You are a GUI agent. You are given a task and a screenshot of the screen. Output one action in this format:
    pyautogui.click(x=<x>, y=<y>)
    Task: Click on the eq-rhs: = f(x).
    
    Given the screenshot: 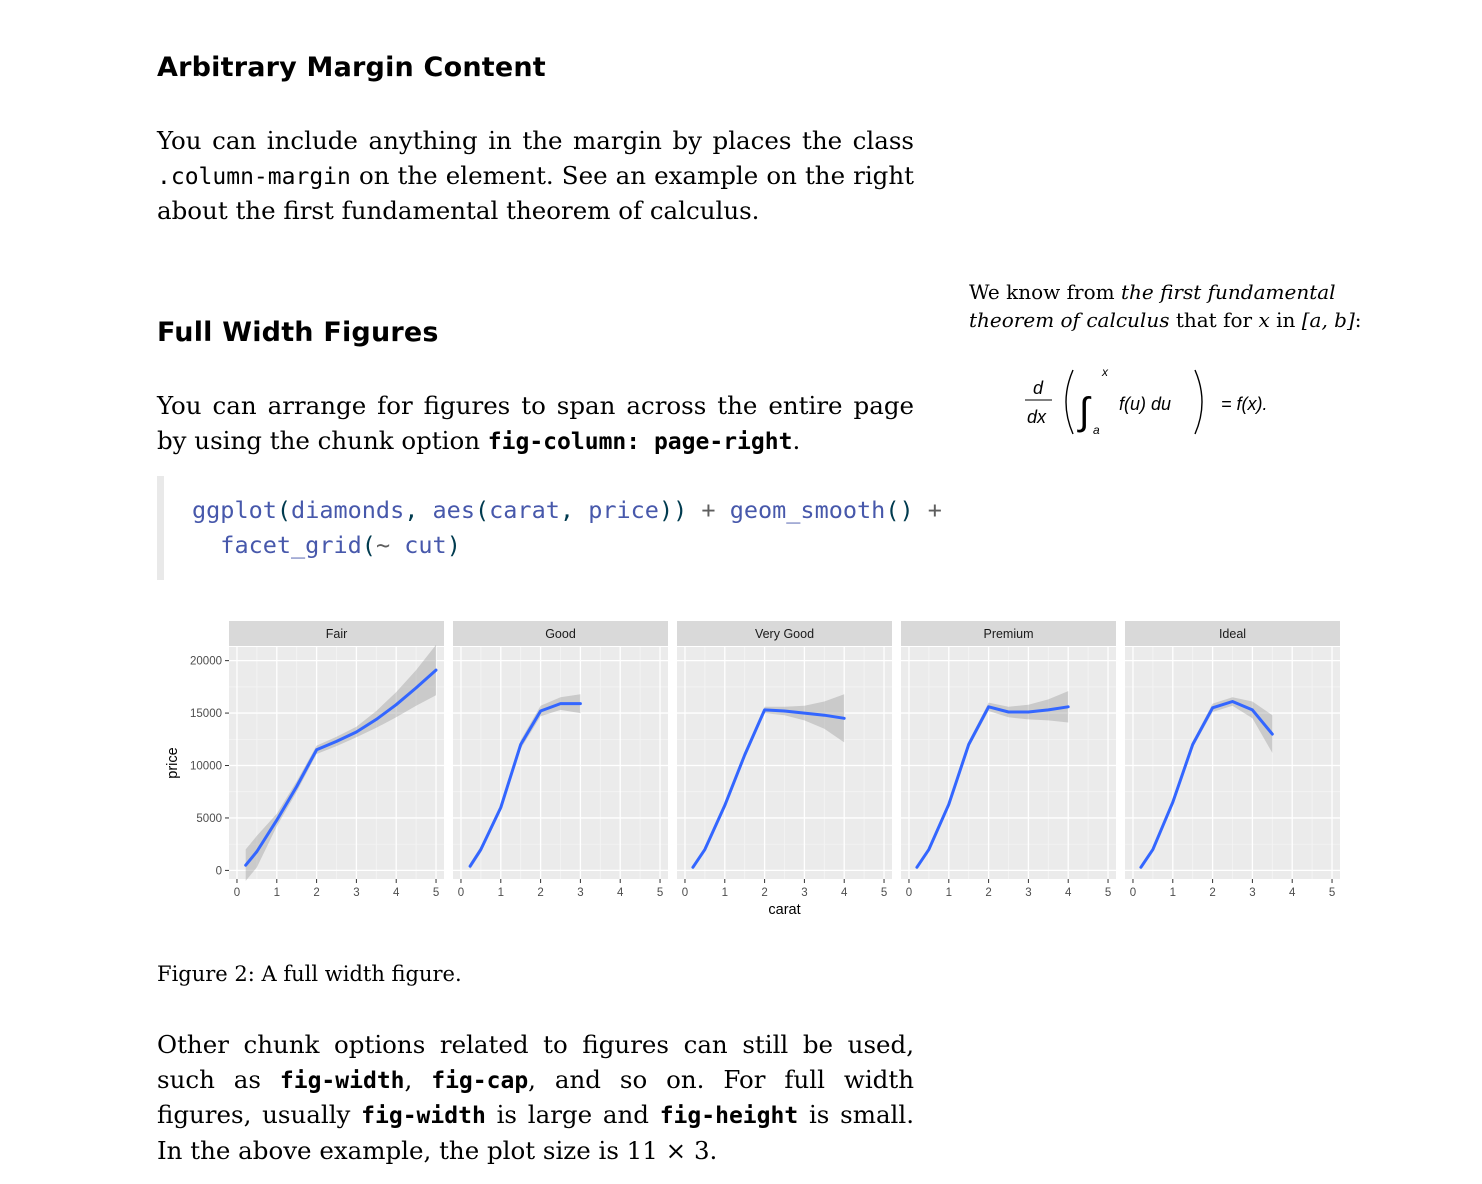 What is the action you would take?
    pyautogui.click(x=1244, y=404)
    